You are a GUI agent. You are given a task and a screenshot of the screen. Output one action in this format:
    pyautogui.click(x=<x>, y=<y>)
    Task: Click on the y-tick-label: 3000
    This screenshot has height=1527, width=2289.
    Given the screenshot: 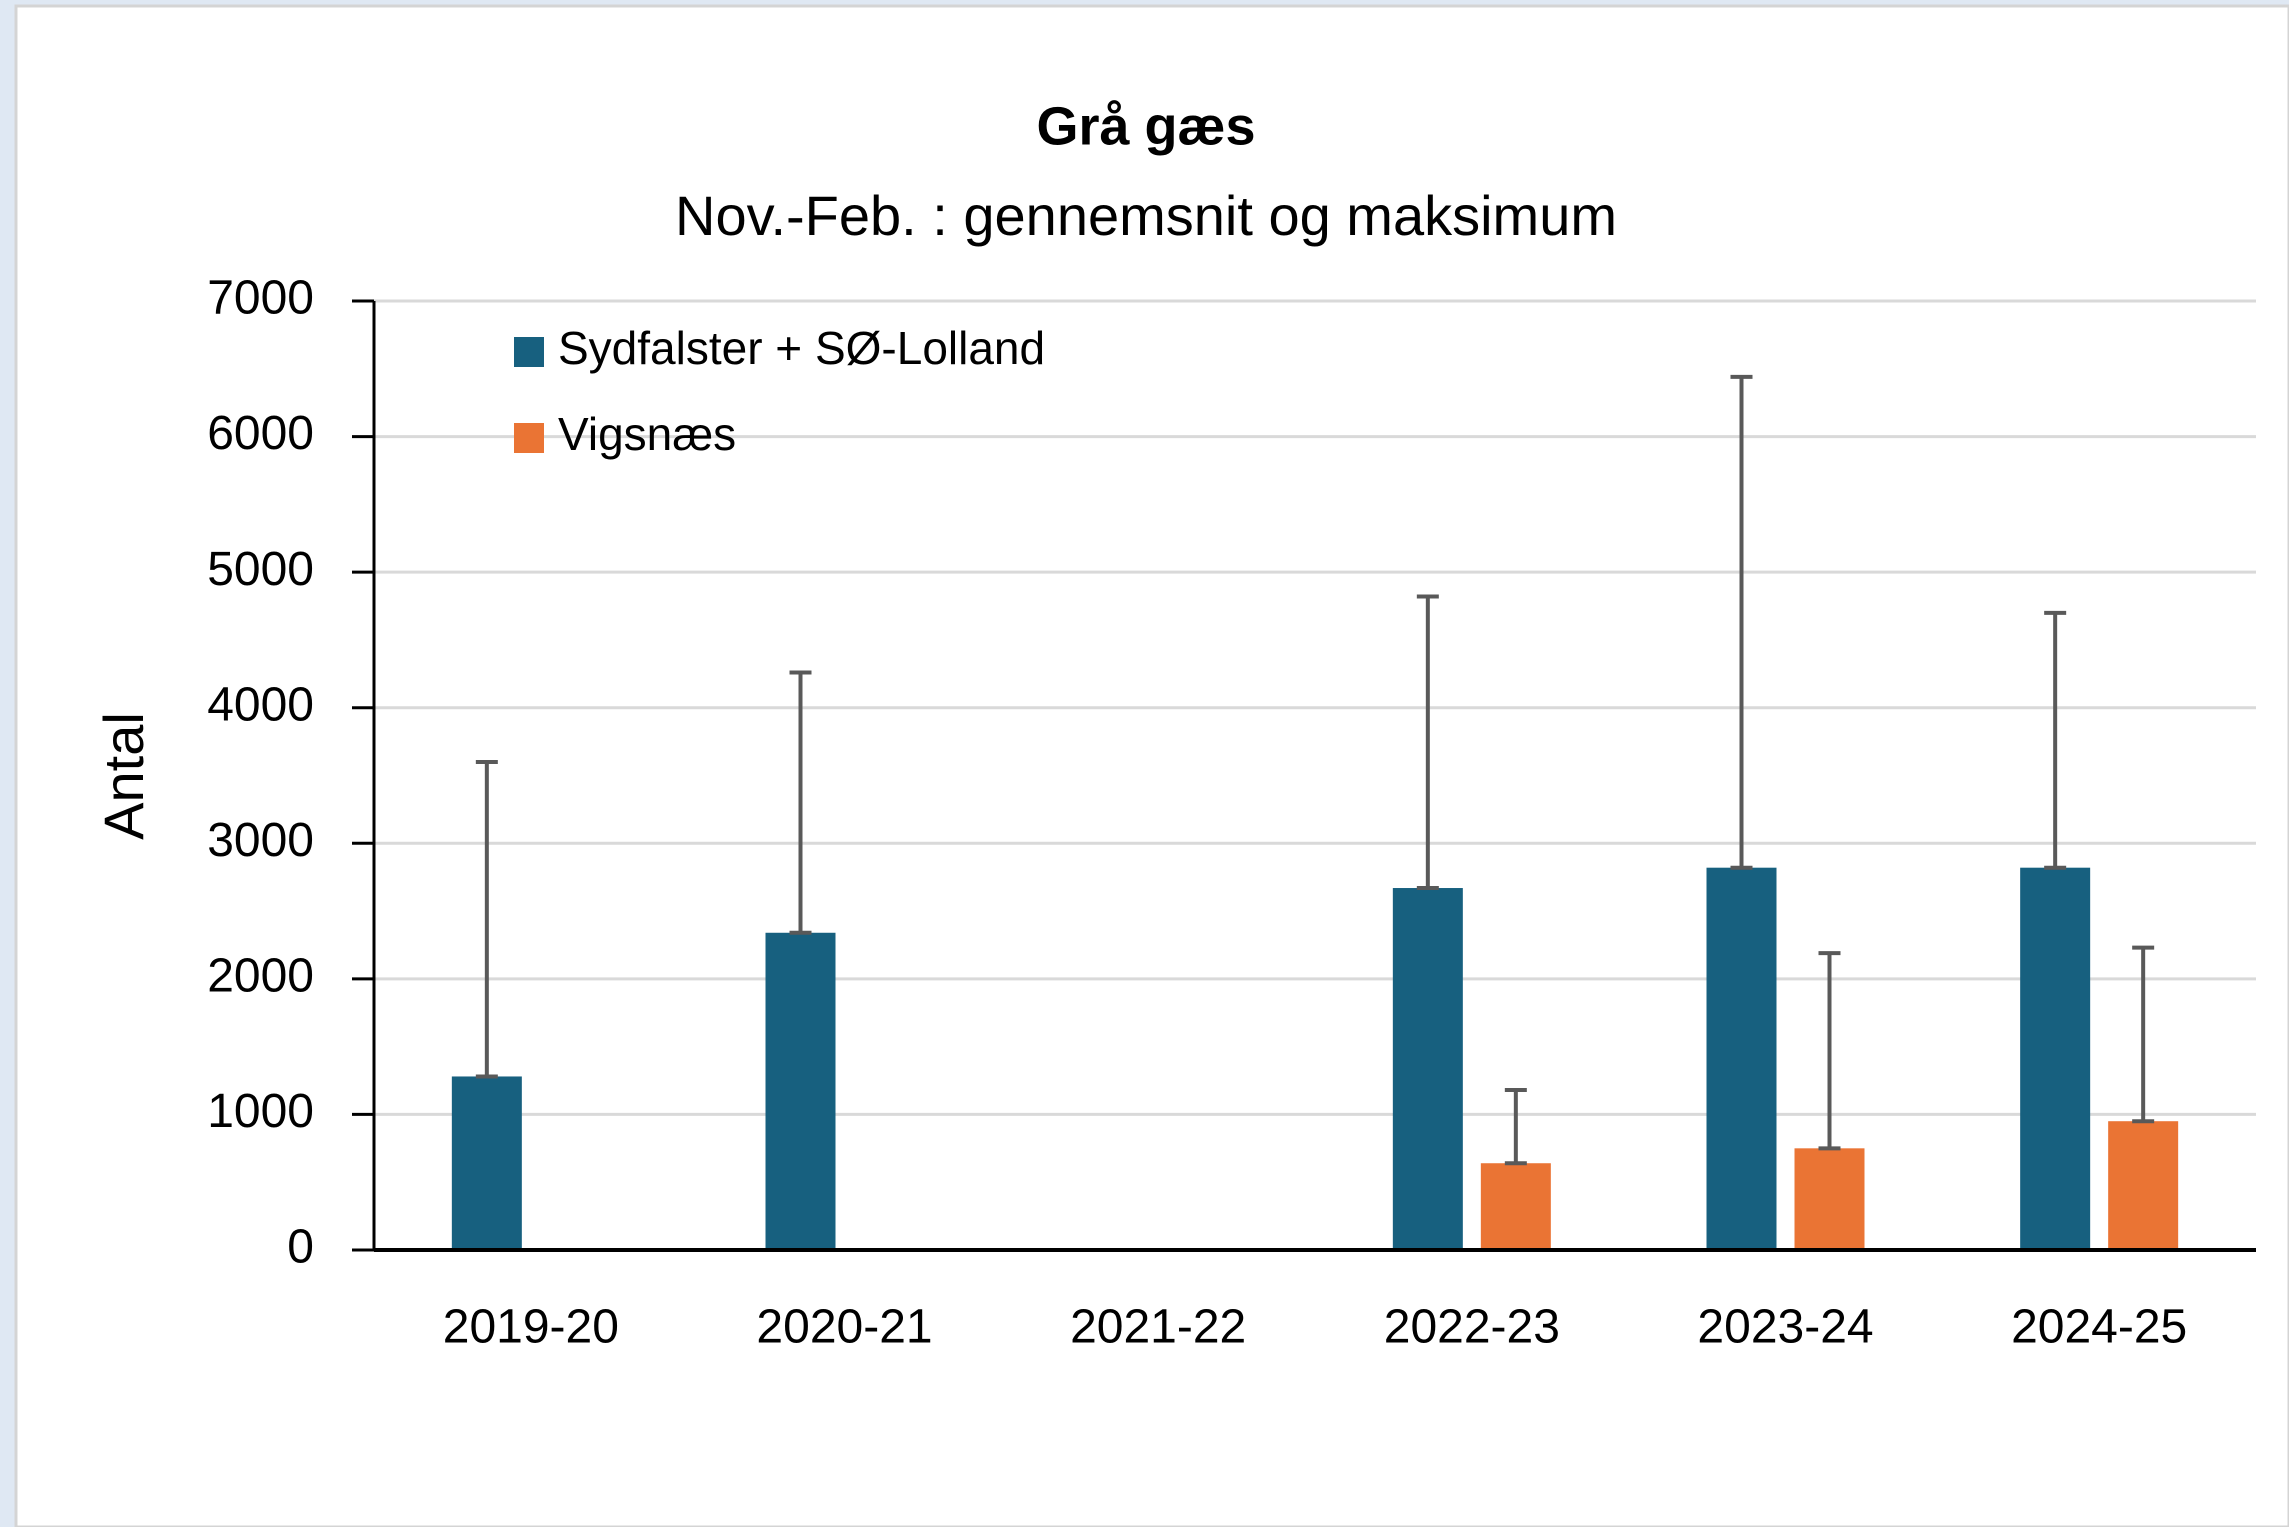 What is the action you would take?
    pyautogui.click(x=260, y=840)
    